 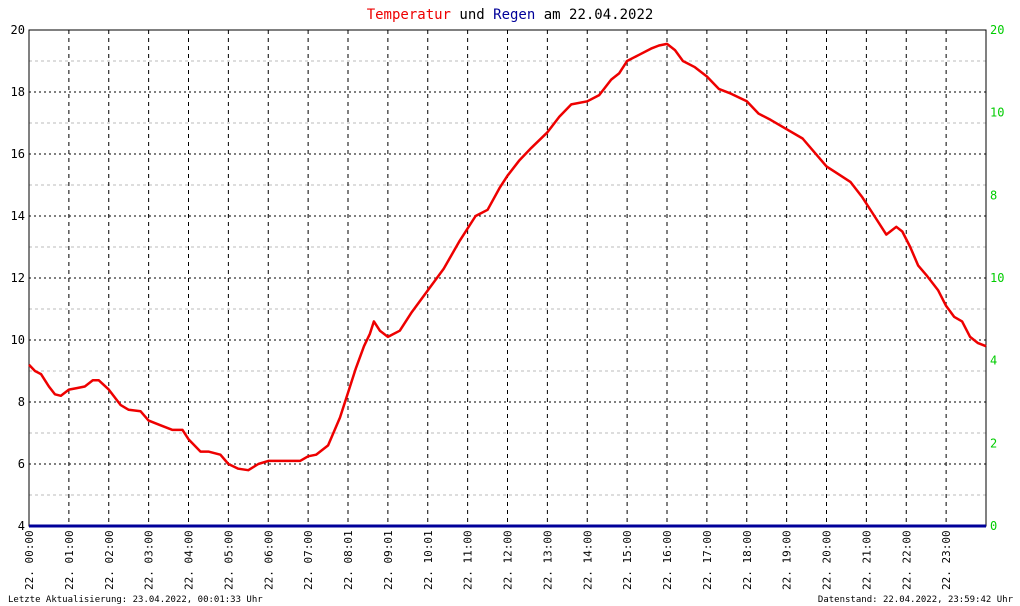 What do you see at coordinates (21, 464) in the screenshot?
I see `y-left-tick-label: 6` at bounding box center [21, 464].